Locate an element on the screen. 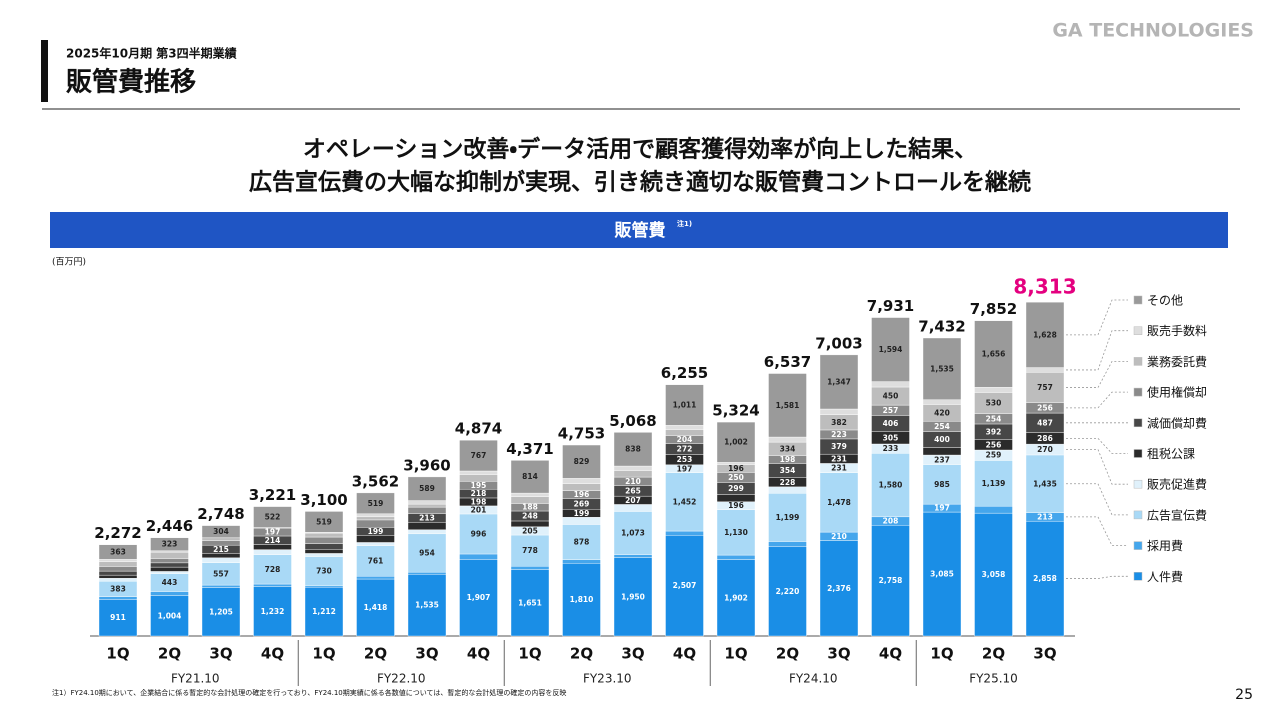 The width and height of the screenshot is (1280, 720). chart-banner is located at coordinates (639, 230).